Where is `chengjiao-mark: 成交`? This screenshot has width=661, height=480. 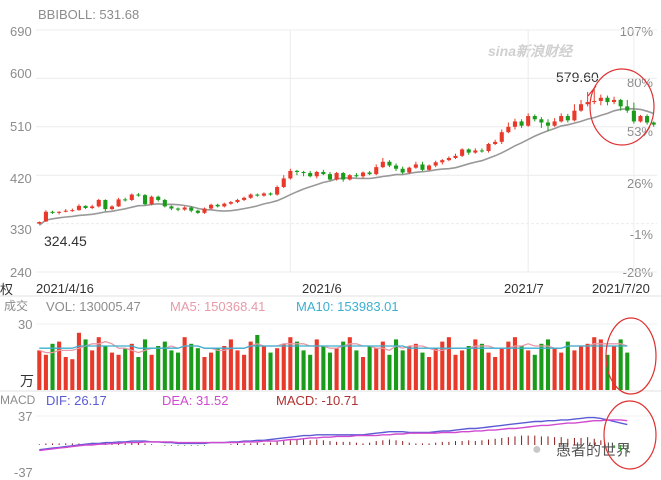
chengjiao-mark: 成交 is located at coordinates (16, 306).